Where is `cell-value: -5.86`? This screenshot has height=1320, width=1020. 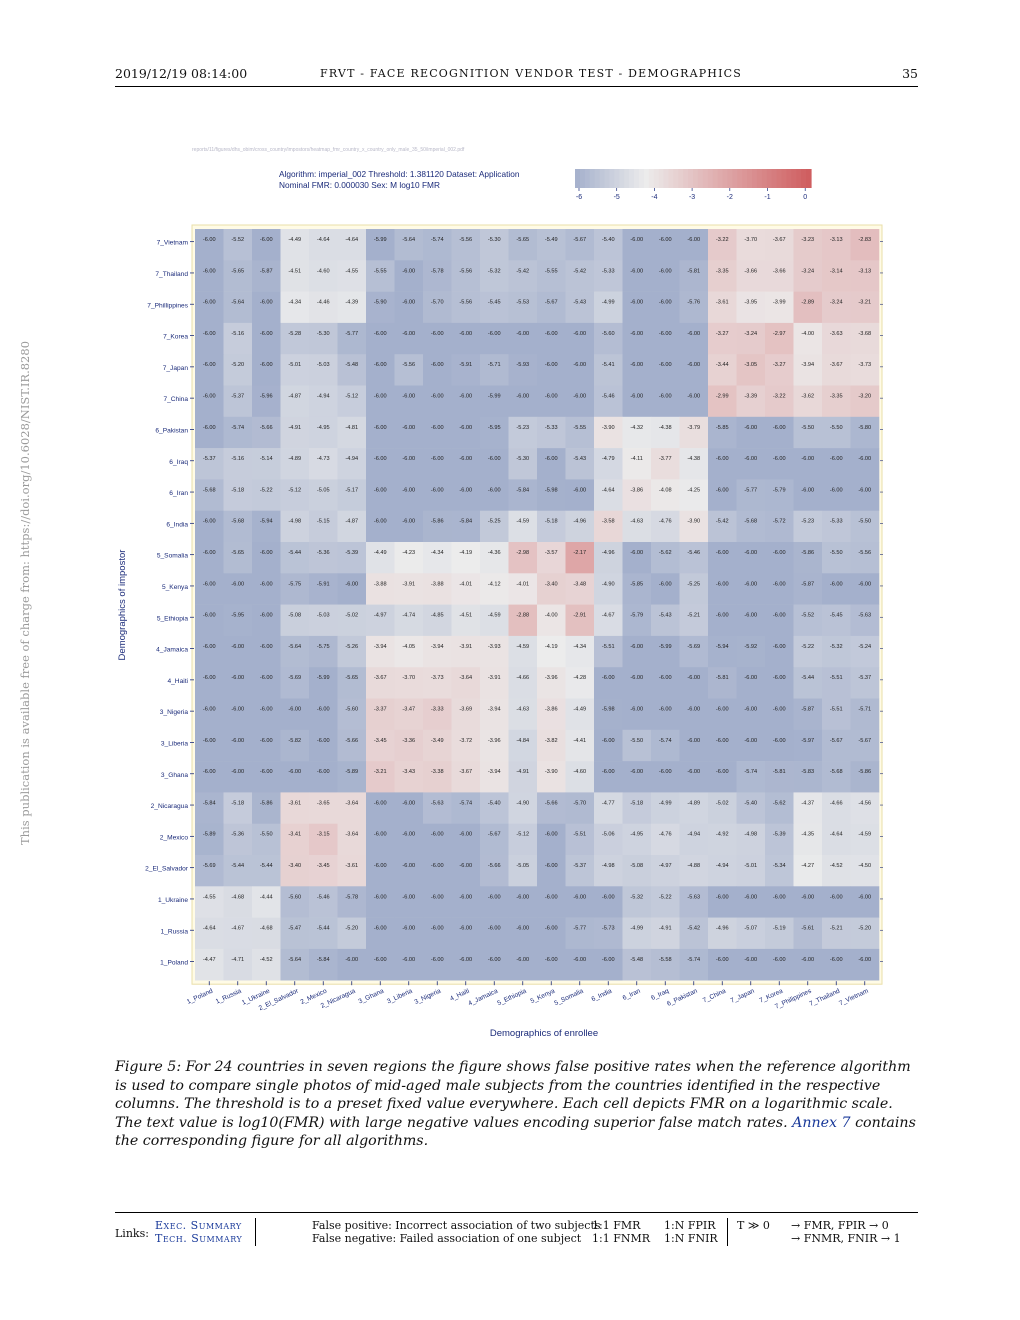
cell-value: -5.86 is located at coordinates (266, 803).